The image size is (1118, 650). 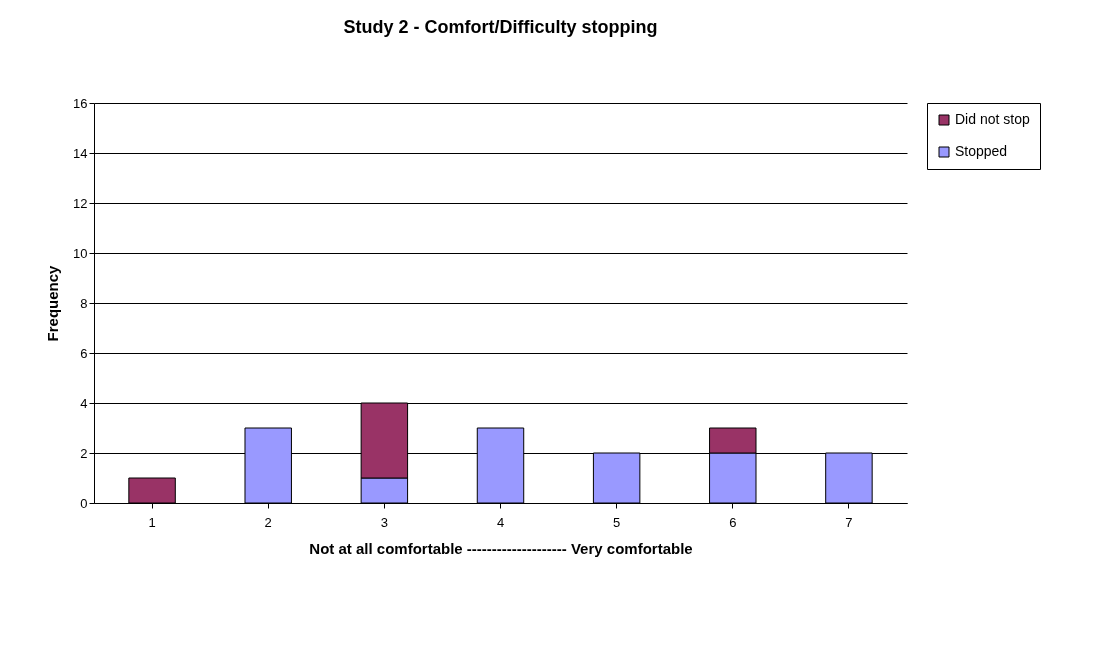 What do you see at coordinates (80, 203) in the screenshot?
I see `y-tick-label: 12` at bounding box center [80, 203].